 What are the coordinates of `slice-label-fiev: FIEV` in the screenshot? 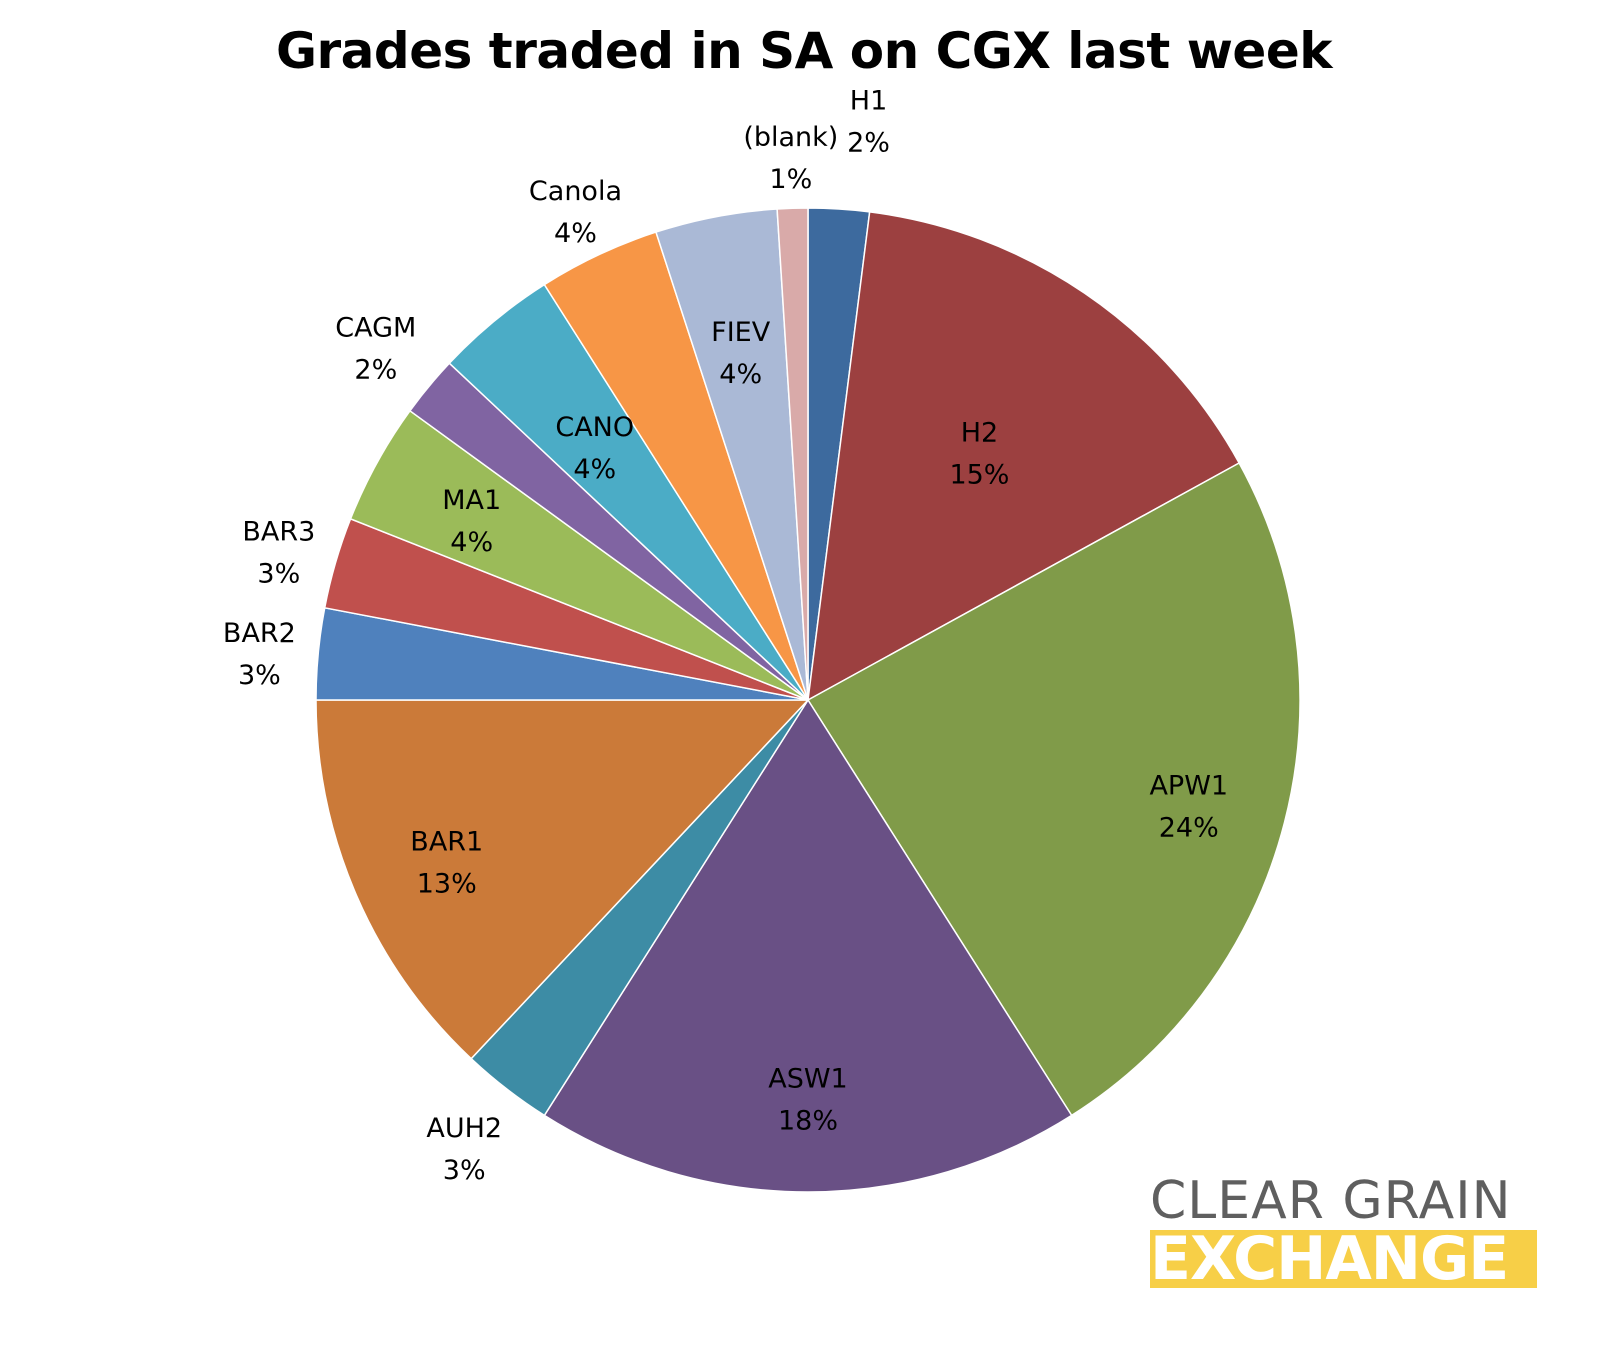 It's located at (741, 332).